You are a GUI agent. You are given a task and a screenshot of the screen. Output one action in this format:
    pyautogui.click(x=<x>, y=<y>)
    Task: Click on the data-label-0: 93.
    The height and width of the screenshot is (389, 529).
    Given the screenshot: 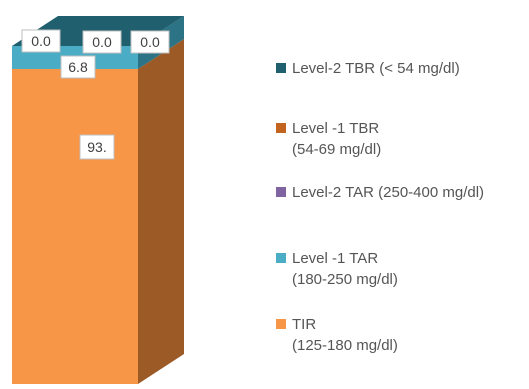 What is the action you would take?
    pyautogui.click(x=96, y=147)
    